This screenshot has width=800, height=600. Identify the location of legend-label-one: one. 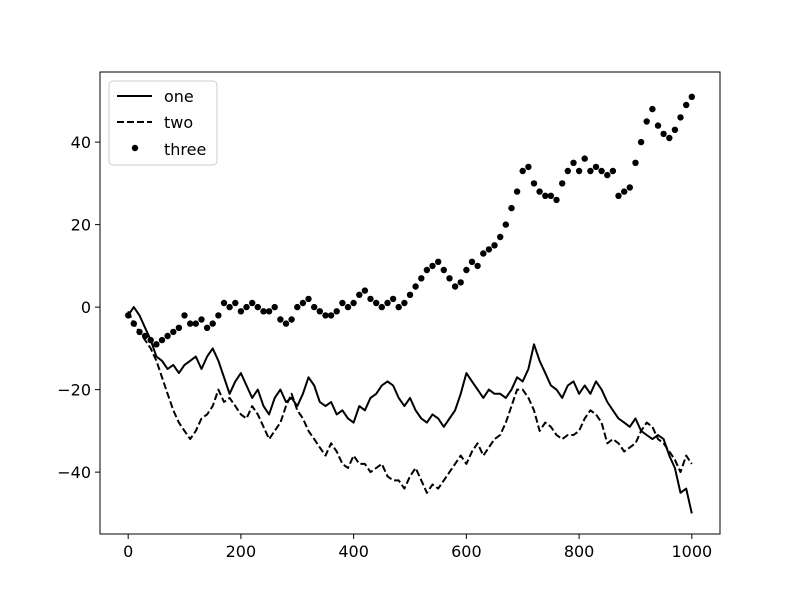
(179, 96).